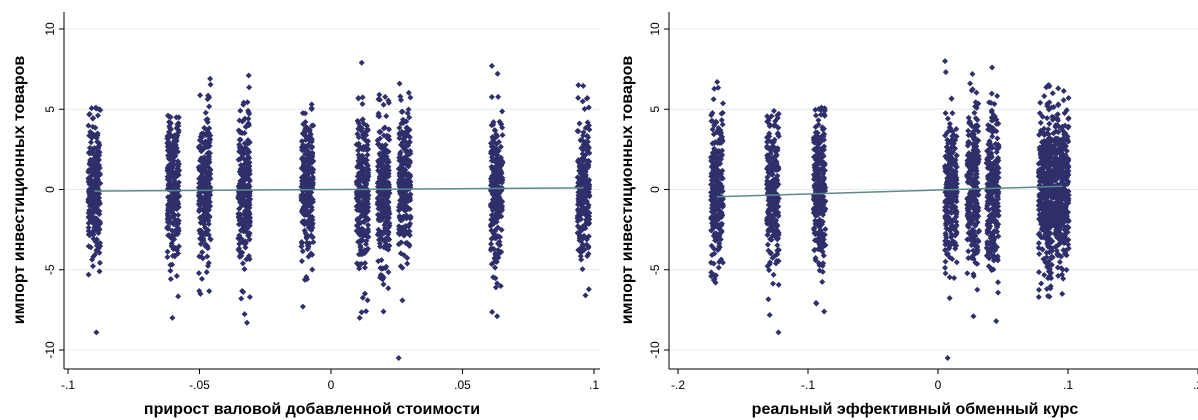 The width and height of the screenshot is (1198, 420). I want to click on x-tick-label: 0, so click(331, 385).